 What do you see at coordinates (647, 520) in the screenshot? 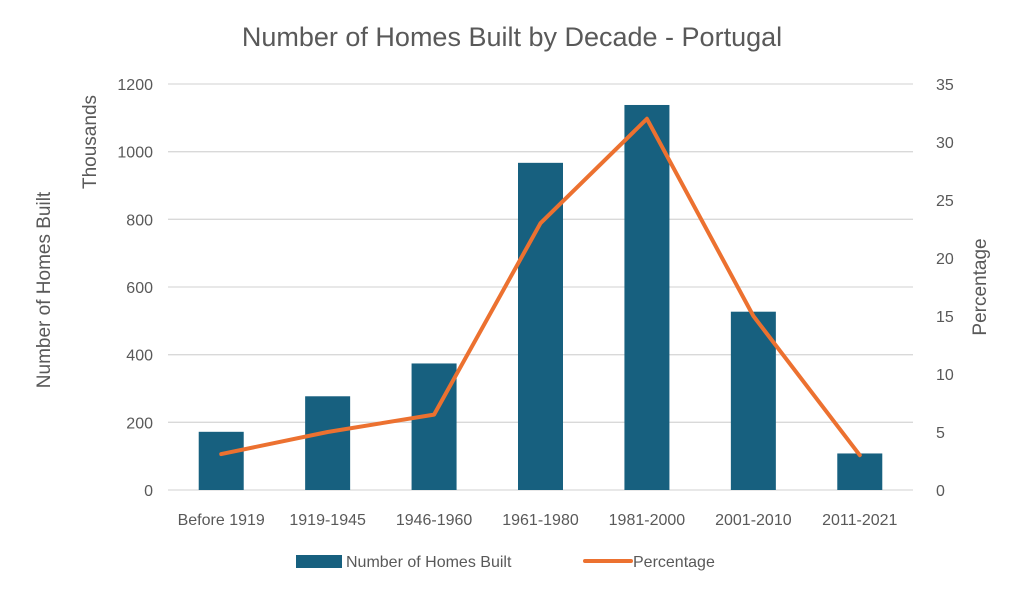
I see `x-tick-label: 1981-2000` at bounding box center [647, 520].